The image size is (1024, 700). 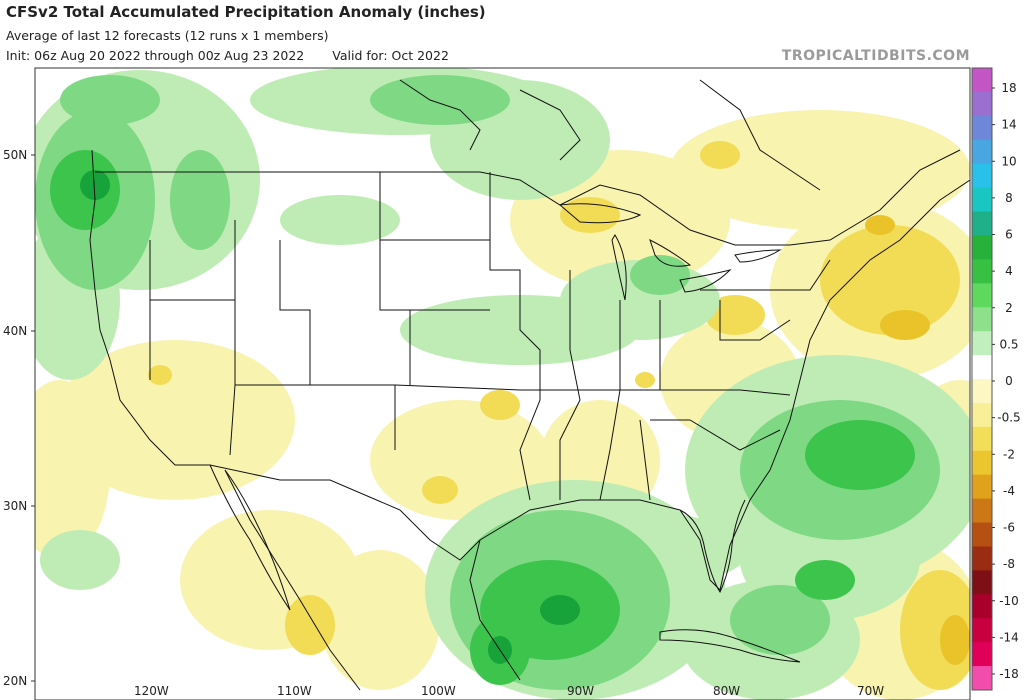 What do you see at coordinates (1009, 235) in the screenshot?
I see `legend-tick-label: 6` at bounding box center [1009, 235].